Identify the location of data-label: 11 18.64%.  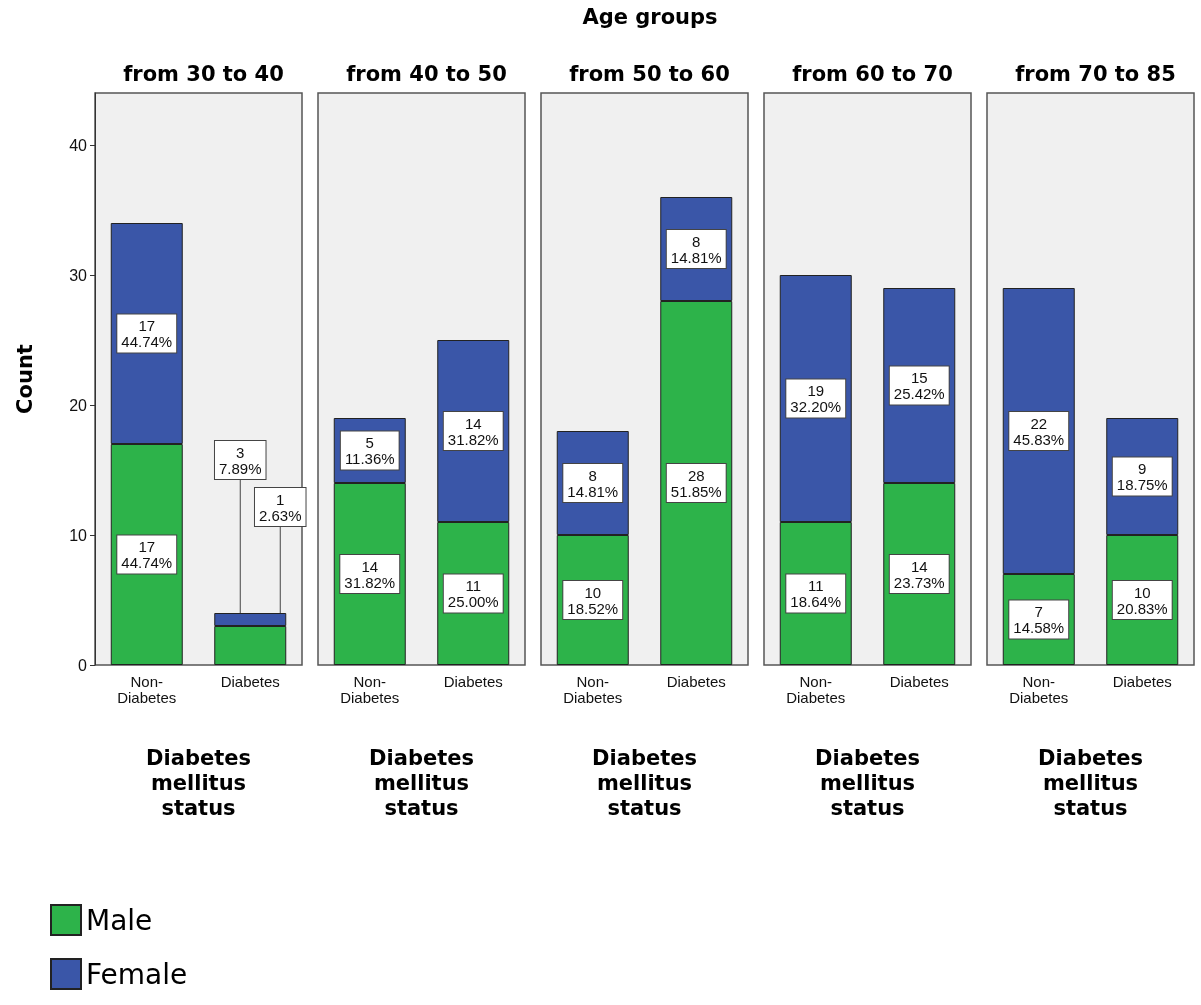
(816, 593).